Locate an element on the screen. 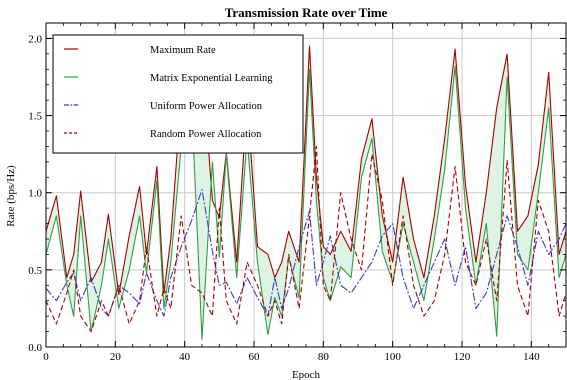 This screenshot has height=380, width=567. legend-label: Random Power Allocation is located at coordinates (206, 134).